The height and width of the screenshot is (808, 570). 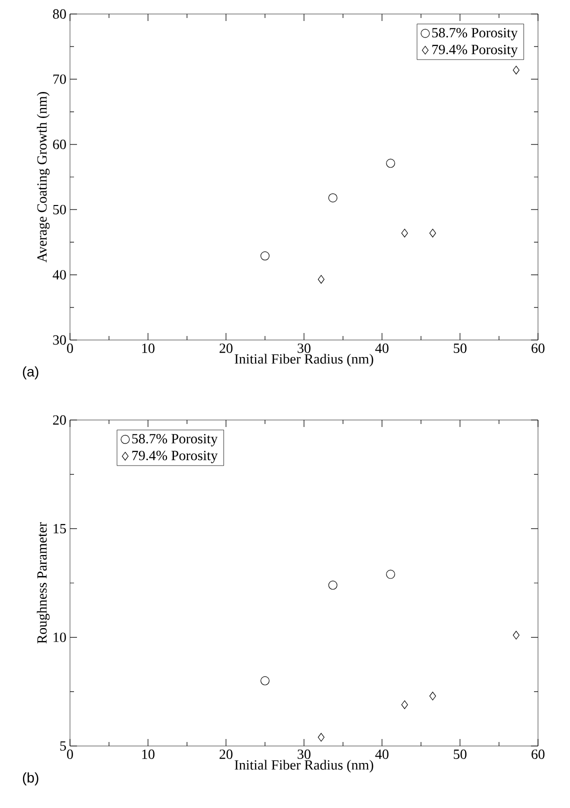 I want to click on y-axis-title: Roughness Parameter, so click(x=43, y=583).